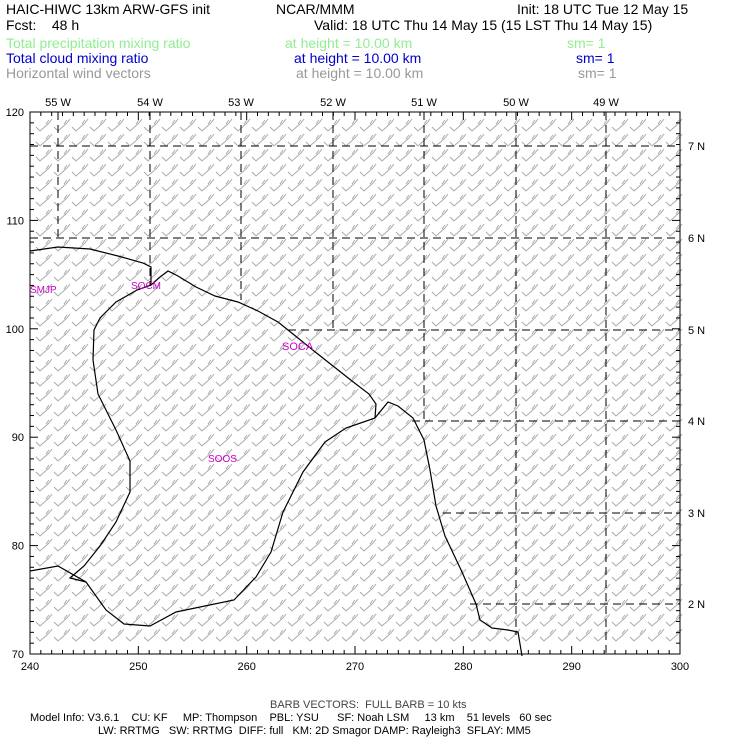  Describe the element at coordinates (241, 103) in the screenshot. I see `lon-label: 53 W` at that location.